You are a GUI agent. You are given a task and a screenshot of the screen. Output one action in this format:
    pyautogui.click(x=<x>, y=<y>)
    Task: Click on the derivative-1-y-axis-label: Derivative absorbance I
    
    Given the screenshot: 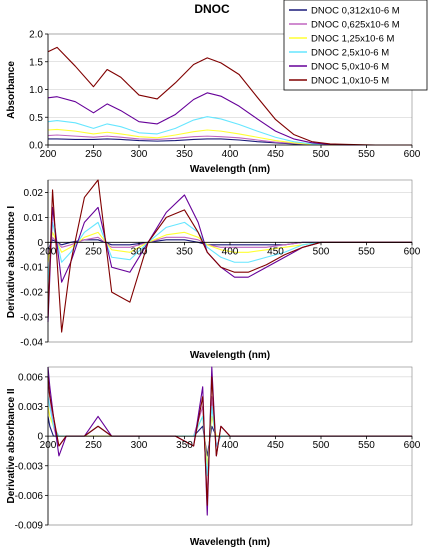 What is the action you would take?
    pyautogui.click(x=11, y=262)
    